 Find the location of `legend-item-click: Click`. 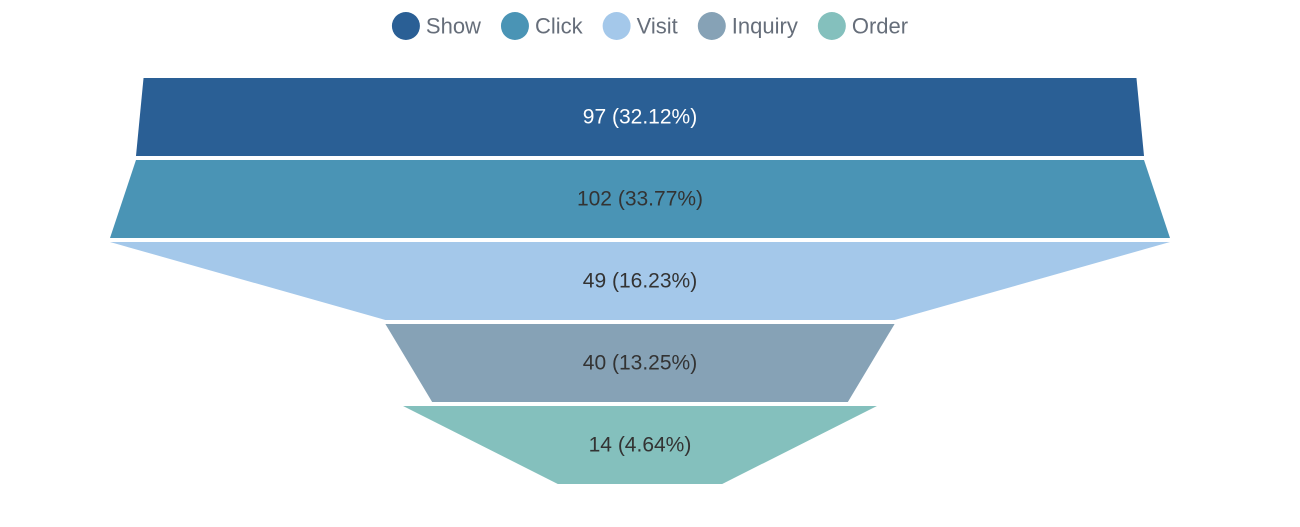

legend-item-click: Click is located at coordinates (542, 26).